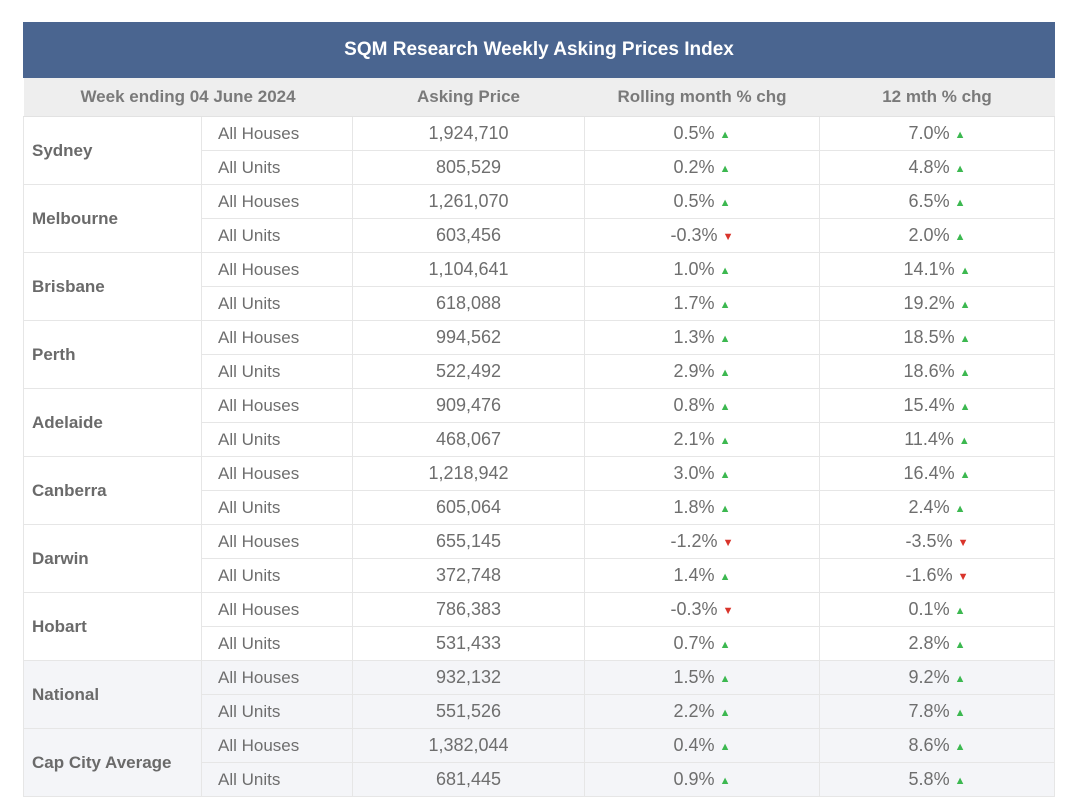  What do you see at coordinates (539, 626) in the screenshot?
I see `table-row: Hobart All Houses 786,383 -0.3% ▼ 0.1% ▲` at bounding box center [539, 626].